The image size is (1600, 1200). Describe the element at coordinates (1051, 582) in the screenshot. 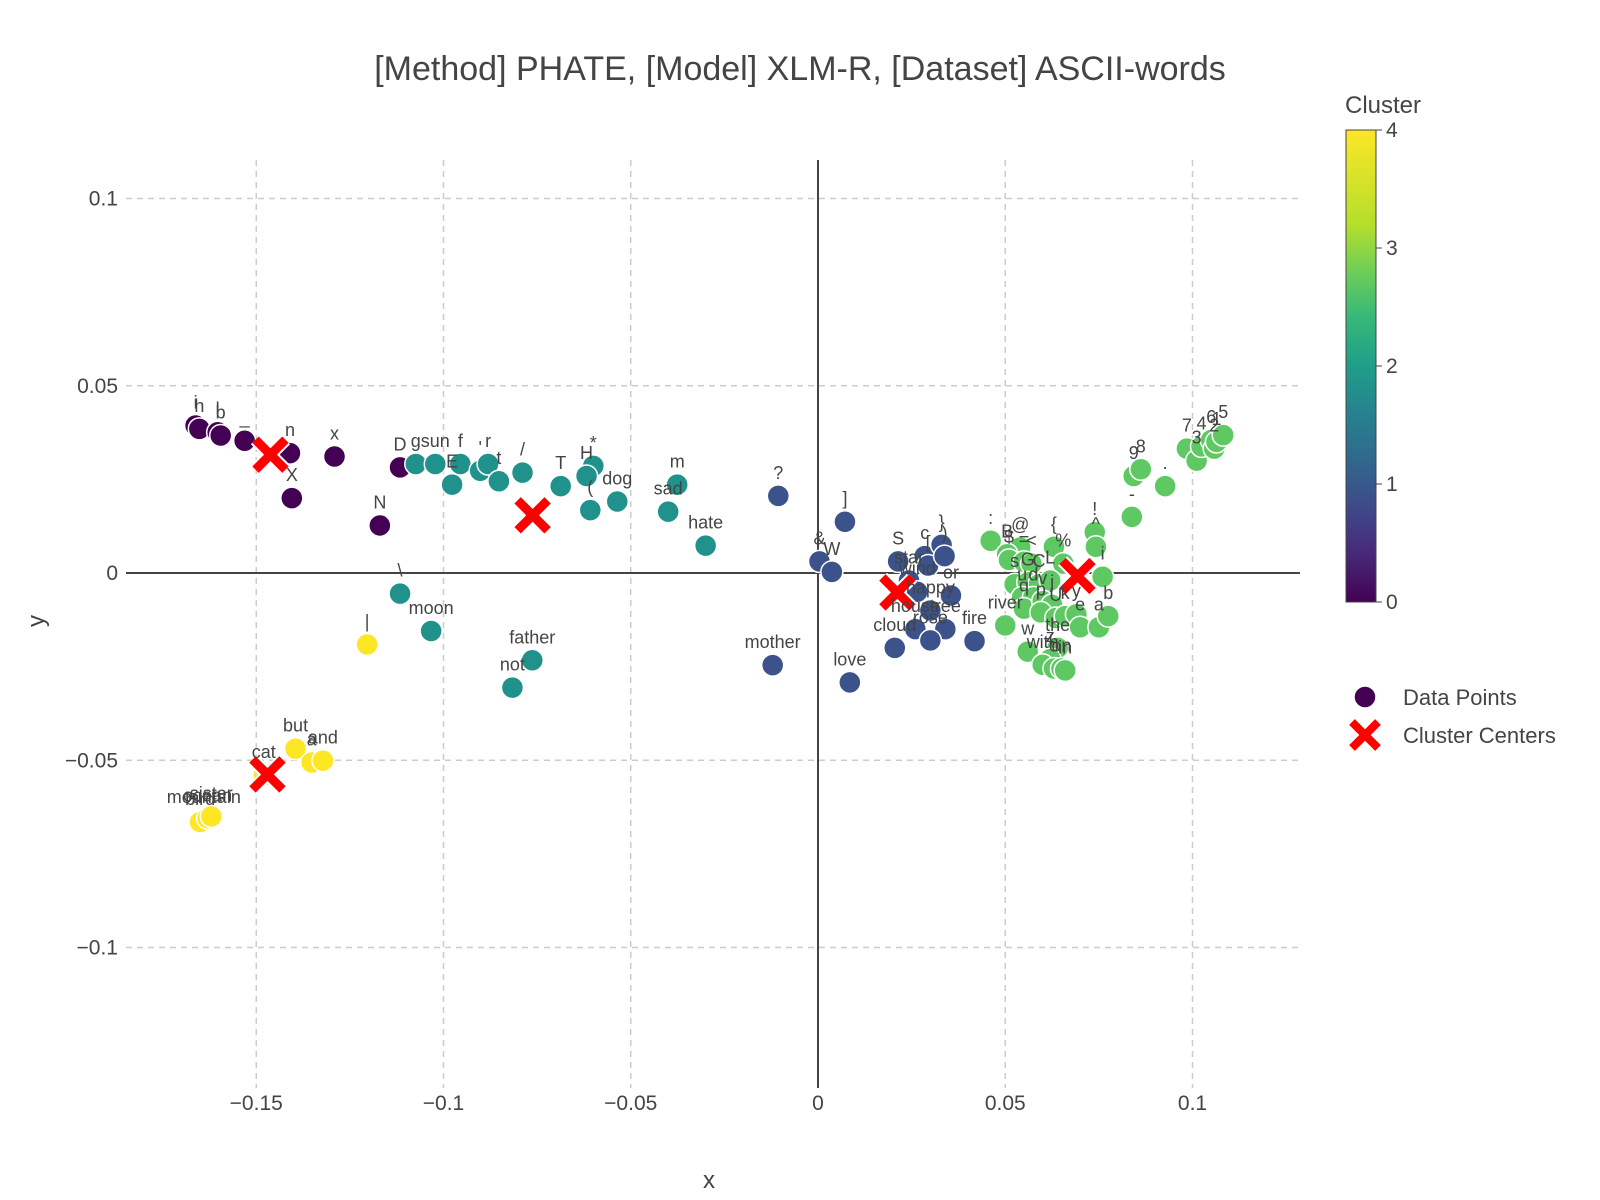

I see `point-label: j` at that location.